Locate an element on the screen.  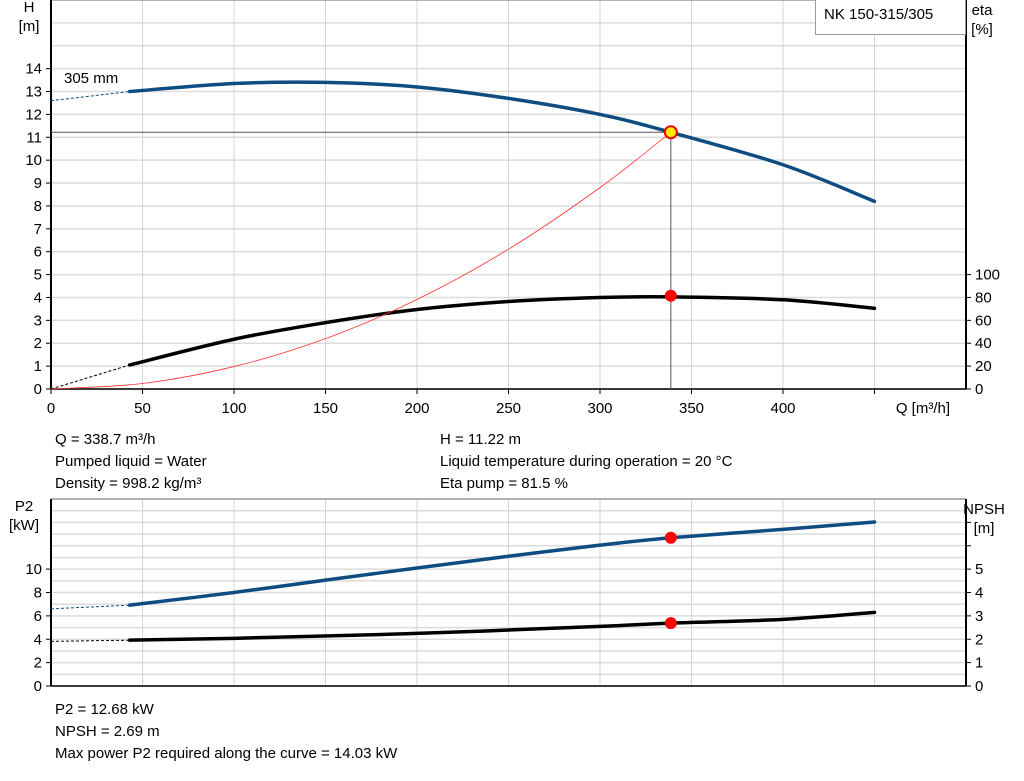
y-tick-label: 7 is located at coordinates (38, 229).